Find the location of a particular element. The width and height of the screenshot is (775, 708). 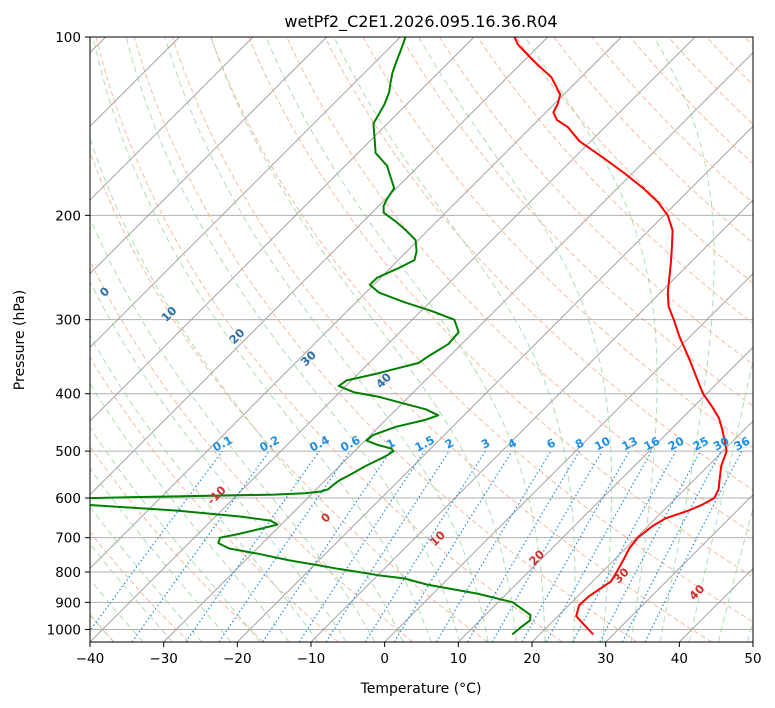

moist-adiabat--32 is located at coordinates (131, 592).